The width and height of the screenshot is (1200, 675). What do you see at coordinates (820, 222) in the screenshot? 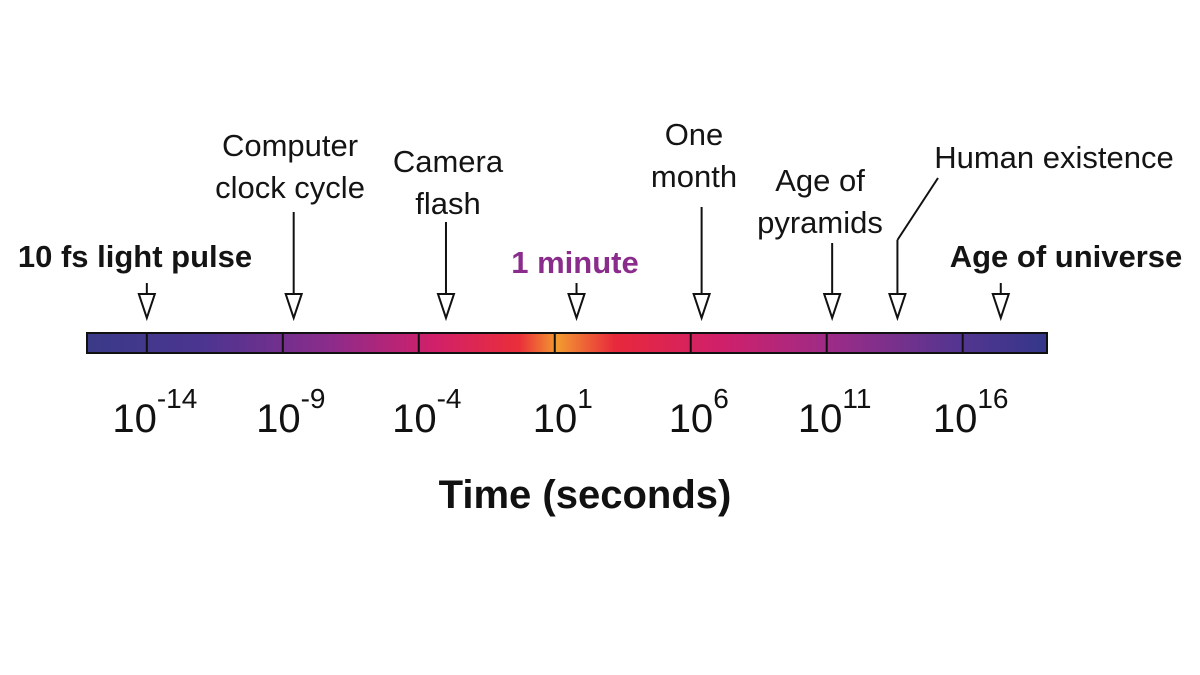
I see `event-label: pyramids` at bounding box center [820, 222].